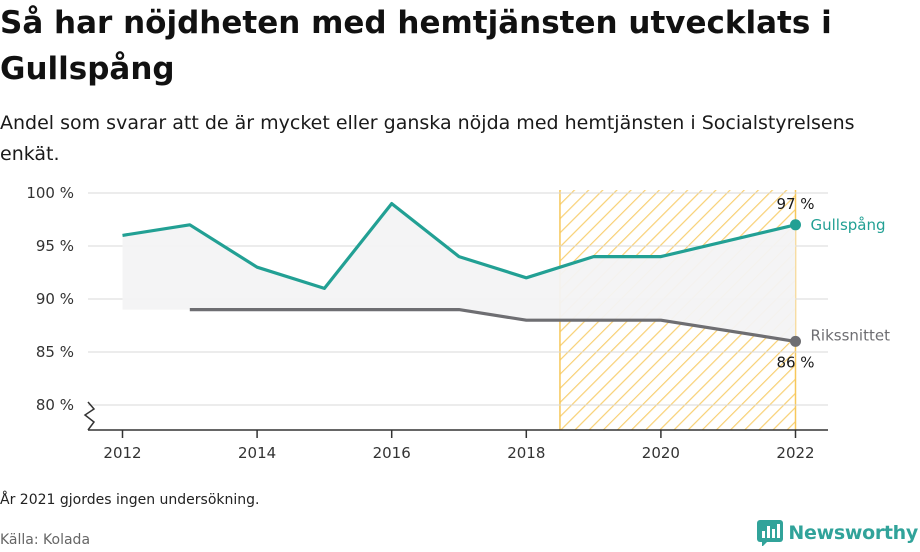  What do you see at coordinates (392, 453) in the screenshot?
I see `x-tick-label: 2016` at bounding box center [392, 453].